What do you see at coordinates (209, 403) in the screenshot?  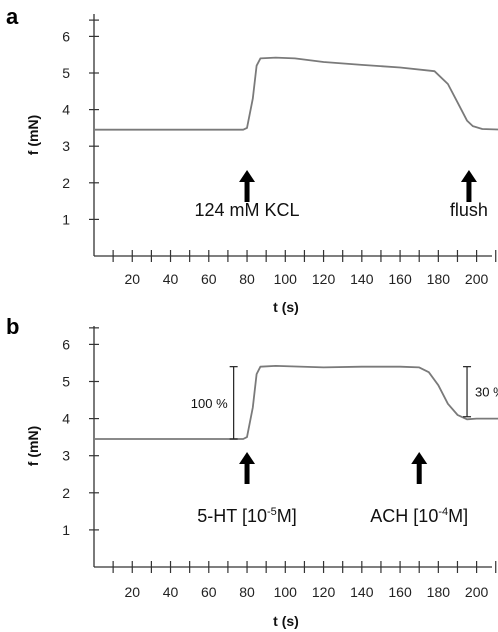 I see `bracket-label: 100 %` at bounding box center [209, 403].